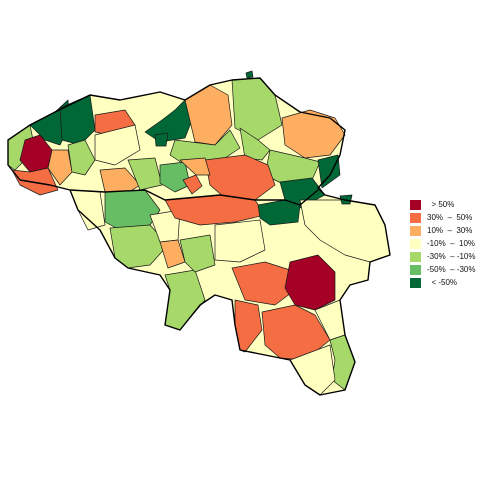 Image resolution: width=480 pixels, height=480 pixels. I want to click on region-antwerp-south, so click(205, 147).